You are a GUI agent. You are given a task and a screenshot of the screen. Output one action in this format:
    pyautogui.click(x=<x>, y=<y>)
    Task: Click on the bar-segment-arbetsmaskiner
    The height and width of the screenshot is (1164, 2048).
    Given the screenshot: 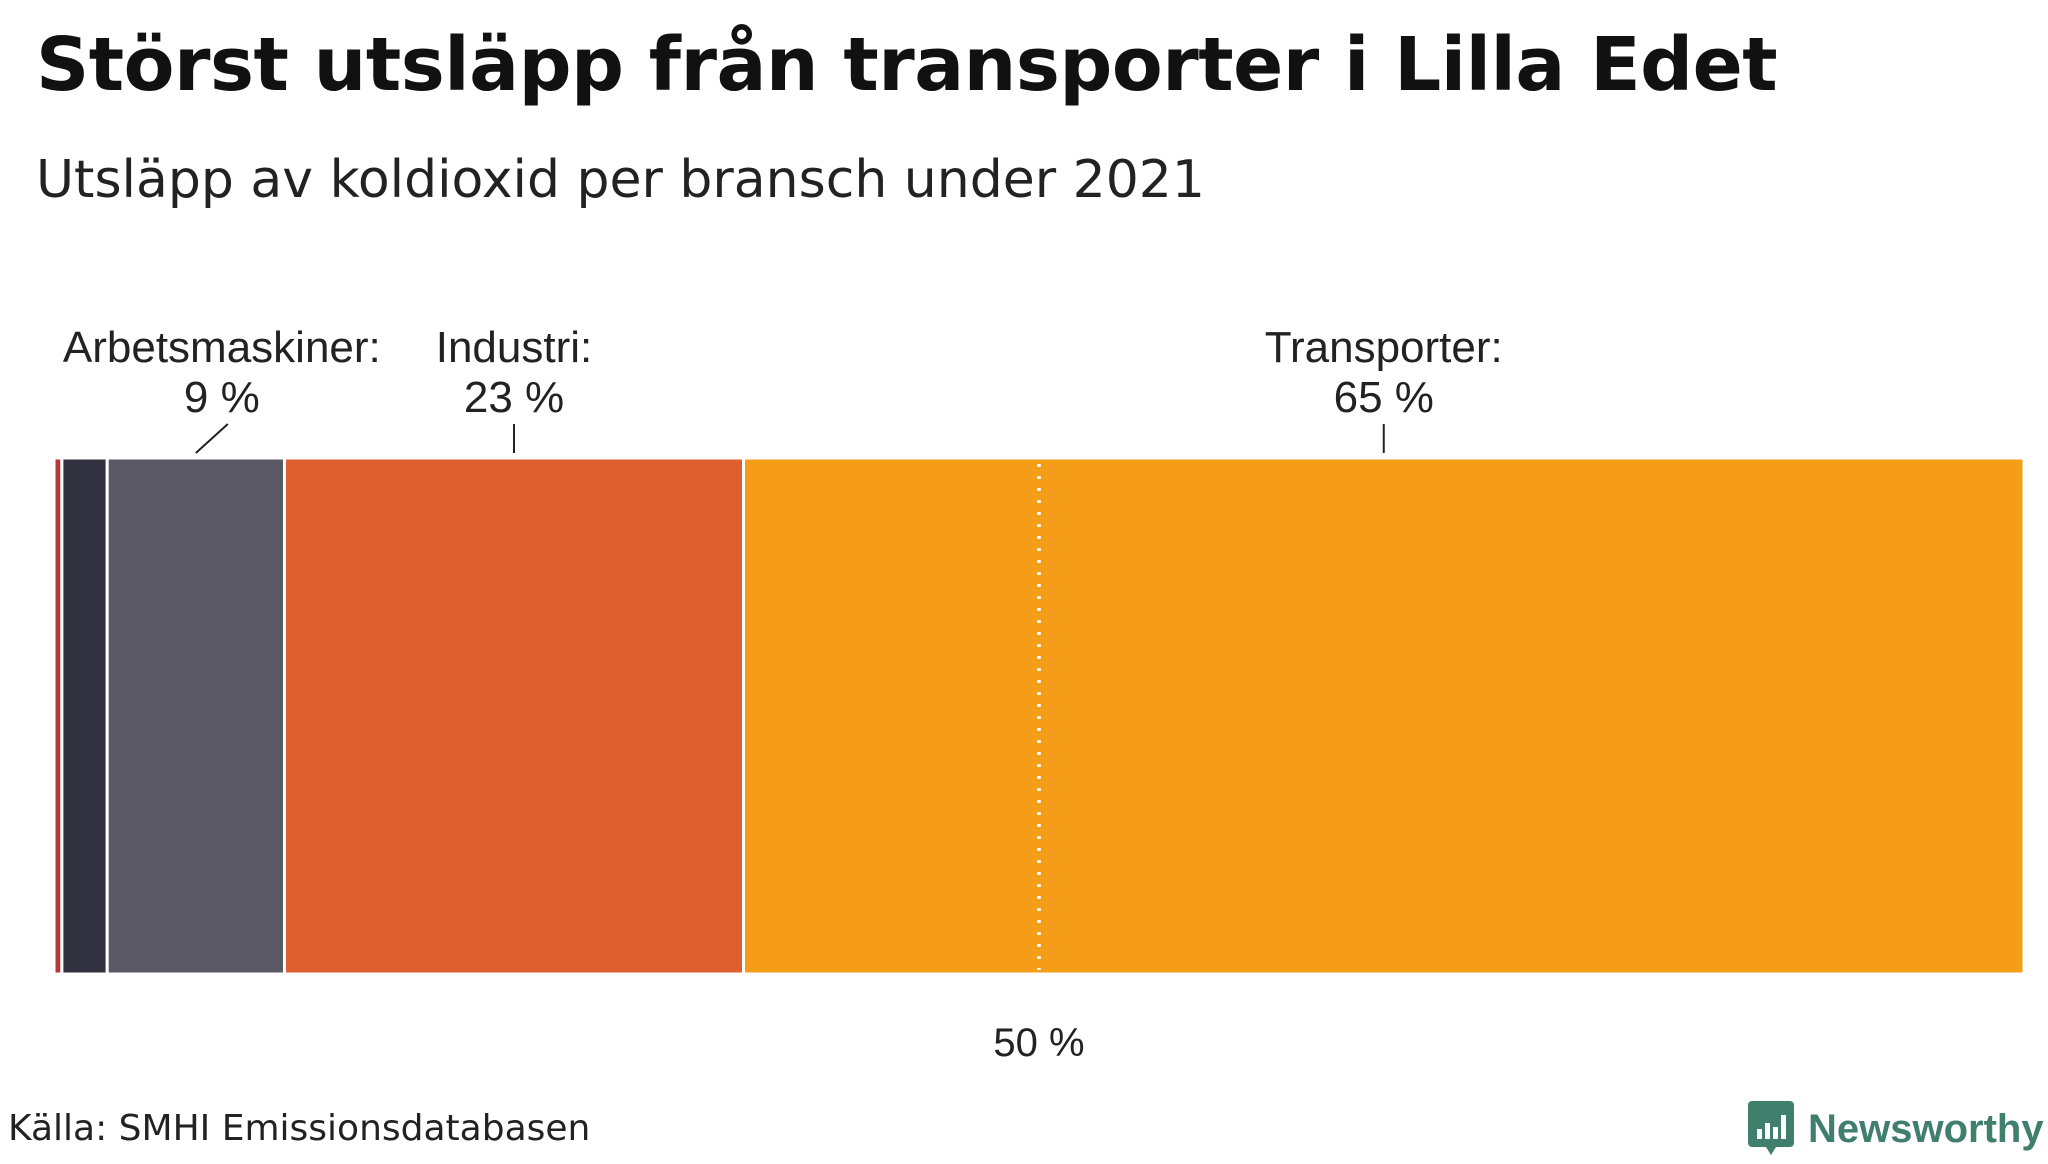 What is the action you would take?
    pyautogui.click(x=195, y=716)
    